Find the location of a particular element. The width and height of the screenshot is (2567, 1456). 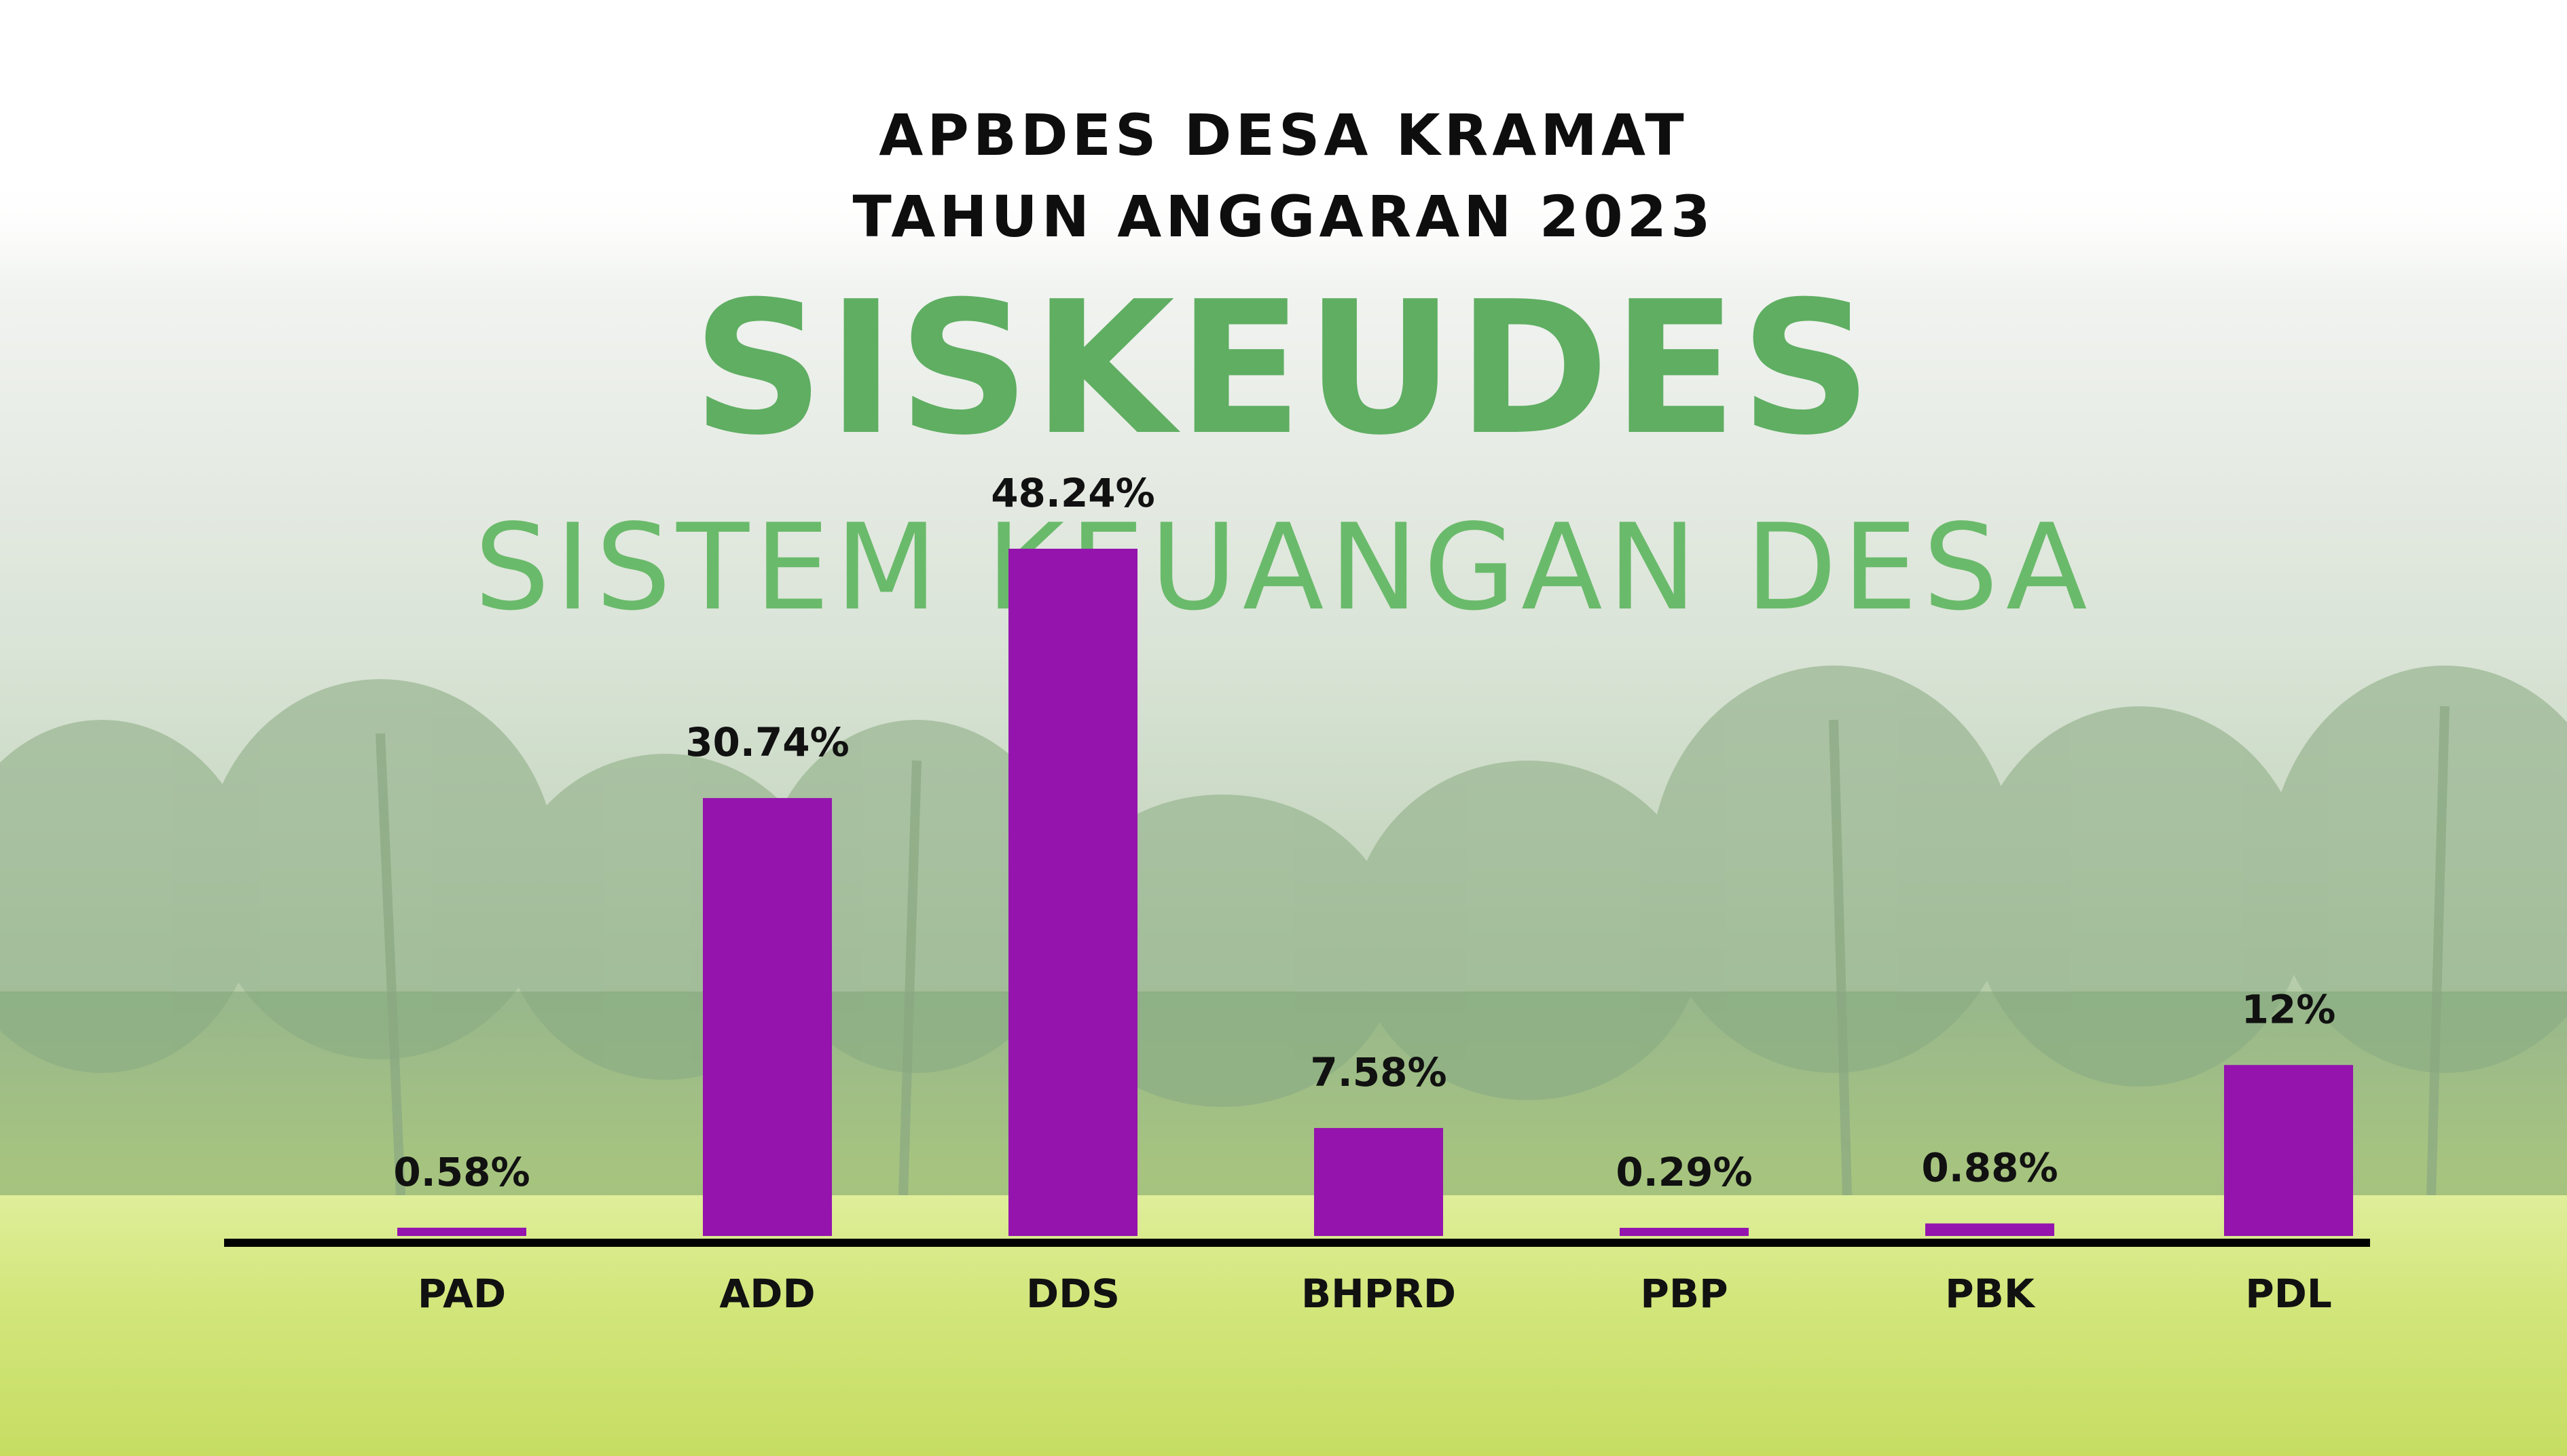

bar-pdl is located at coordinates (2288, 1150).